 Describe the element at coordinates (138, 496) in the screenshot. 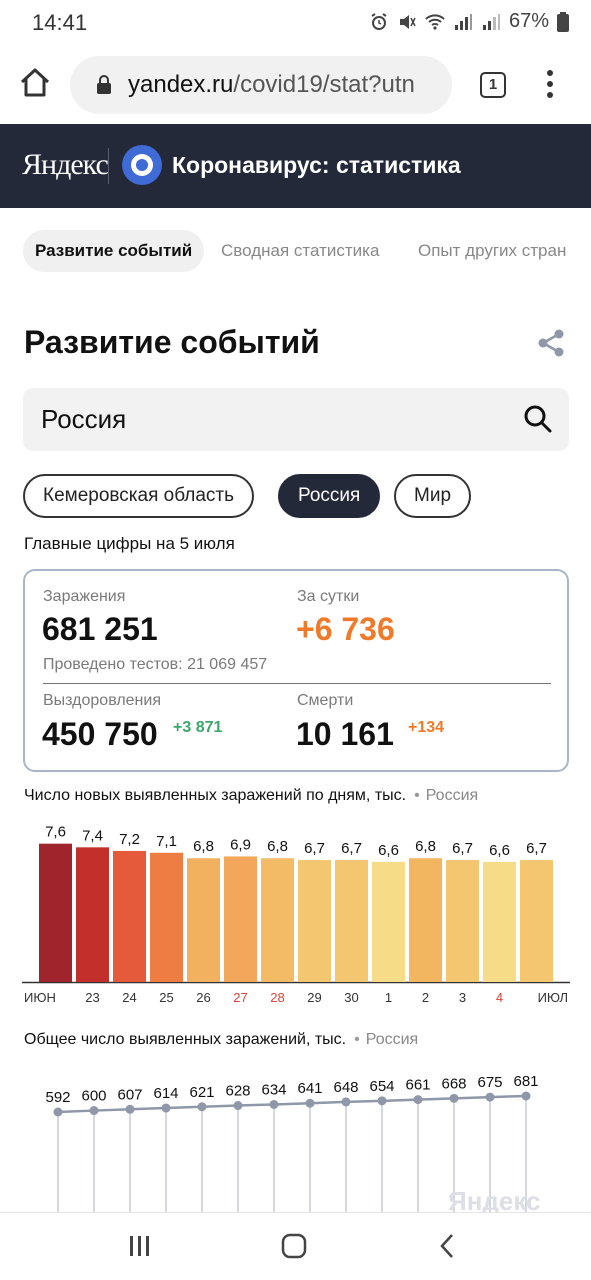

I see `chip-kemerovo: Кемеровская область` at that location.